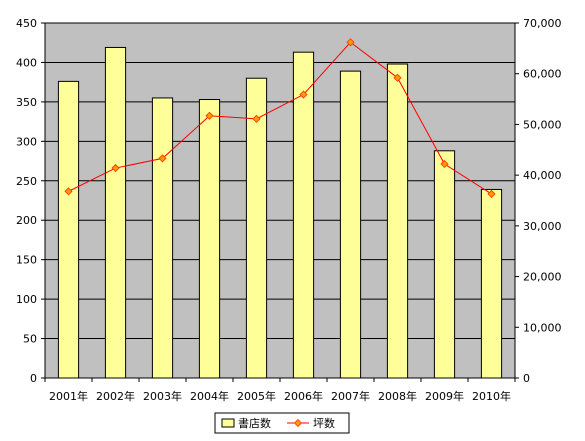 This screenshot has height=441, width=585. Describe the element at coordinates (542, 74) in the screenshot. I see `right-tick-label: 60,000` at that location.